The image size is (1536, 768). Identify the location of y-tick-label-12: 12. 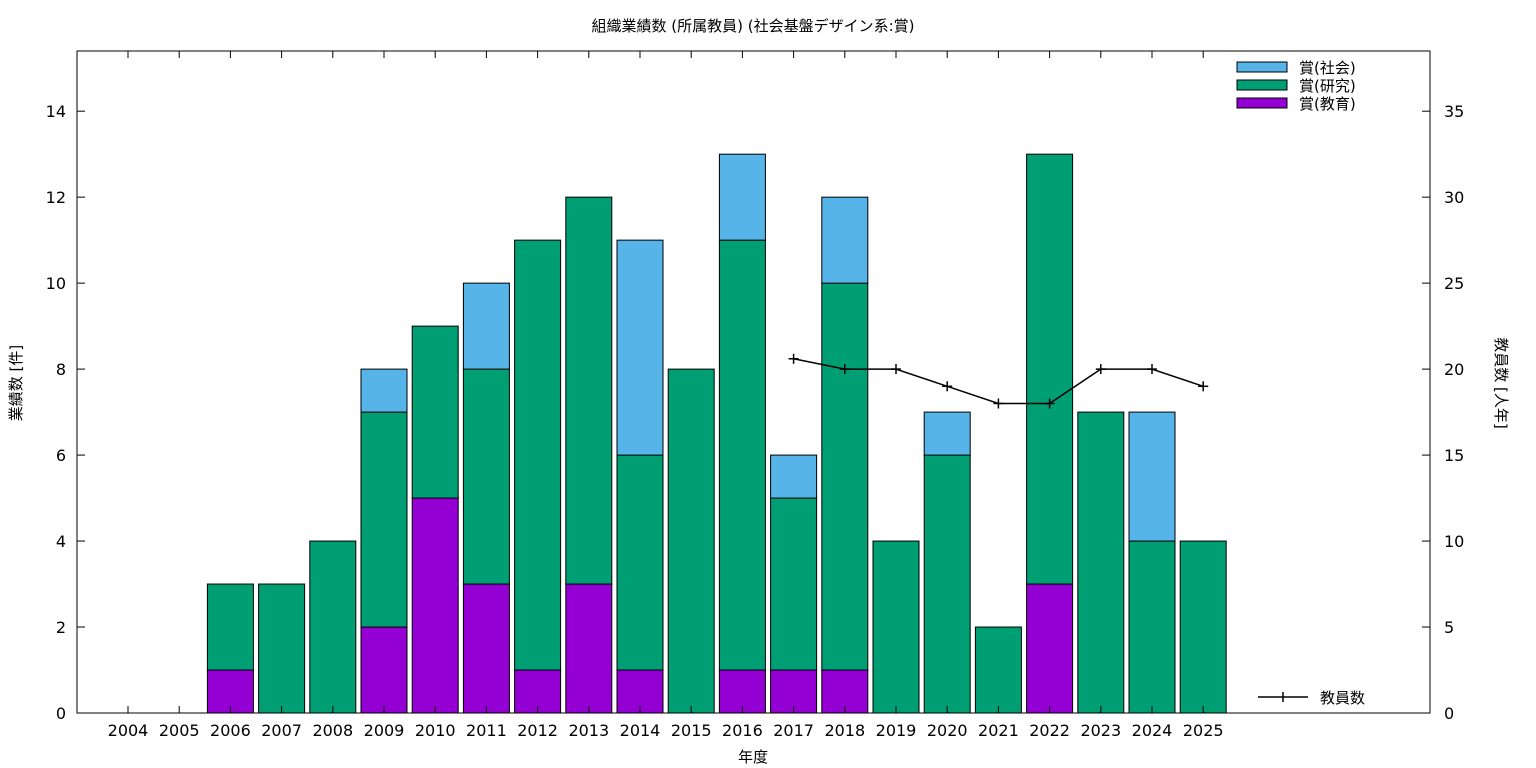
(56, 197).